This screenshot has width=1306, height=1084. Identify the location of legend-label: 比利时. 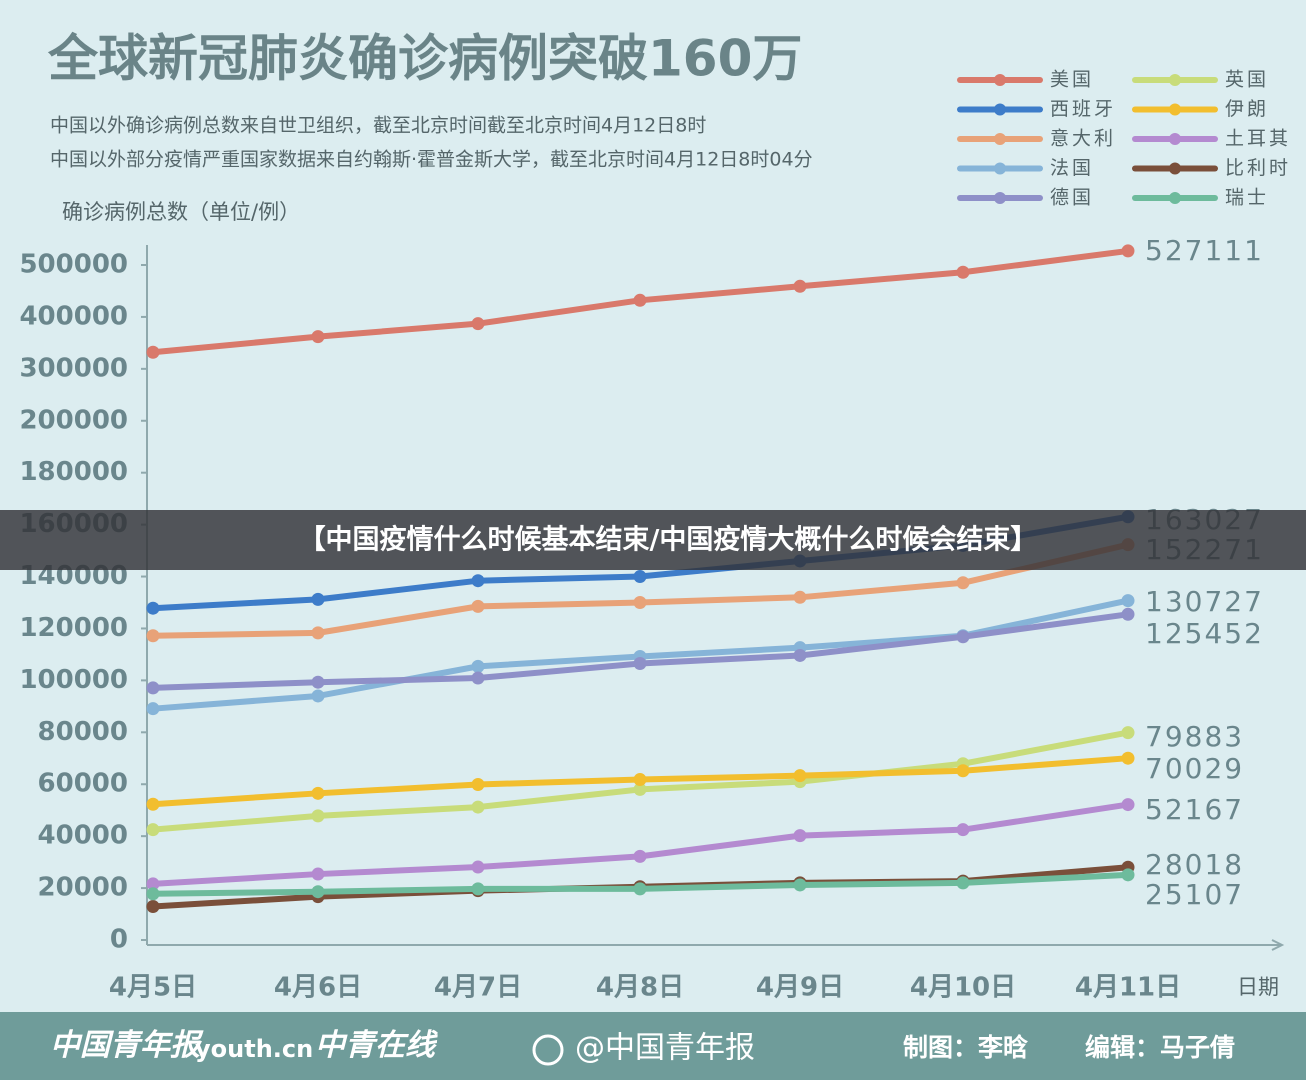
(1258, 168).